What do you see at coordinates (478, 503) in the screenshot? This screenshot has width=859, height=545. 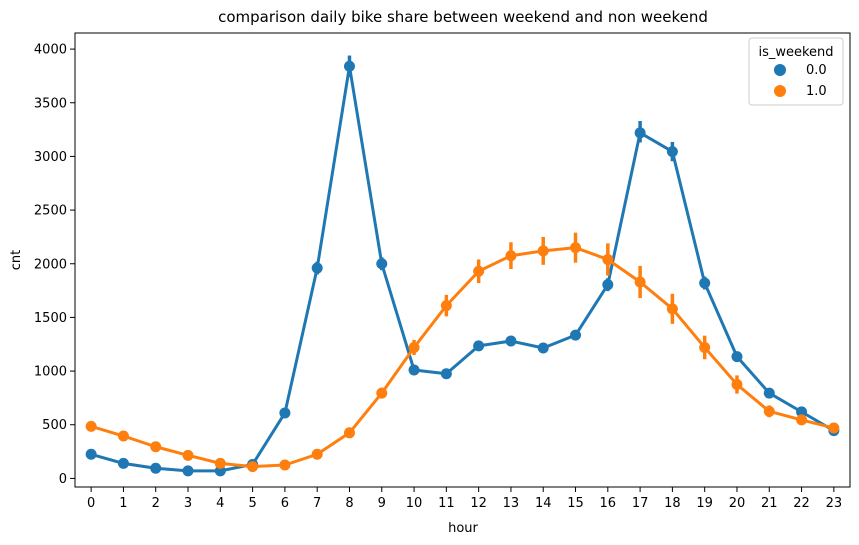 I see `x-tick-label: 12` at bounding box center [478, 503].